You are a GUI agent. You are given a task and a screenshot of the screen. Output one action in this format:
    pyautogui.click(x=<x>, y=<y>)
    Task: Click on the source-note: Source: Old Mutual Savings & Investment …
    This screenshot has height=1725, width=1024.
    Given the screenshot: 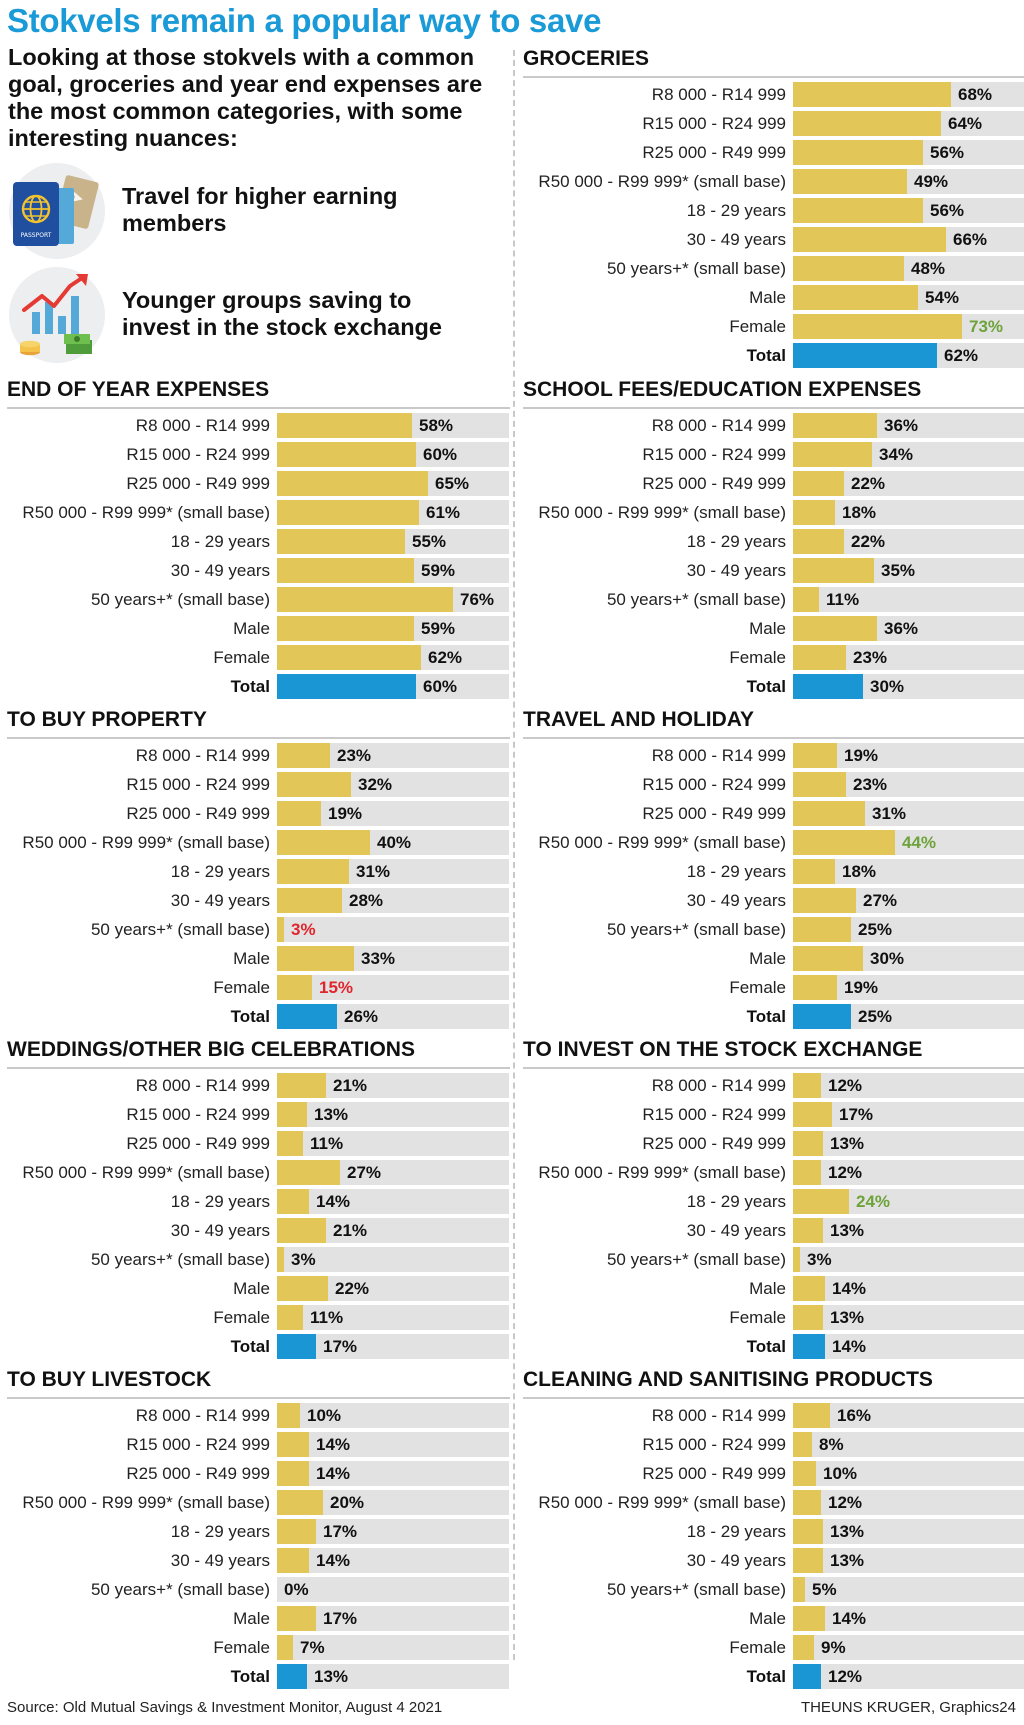 What is the action you would take?
    pyautogui.click(x=225, y=1707)
    